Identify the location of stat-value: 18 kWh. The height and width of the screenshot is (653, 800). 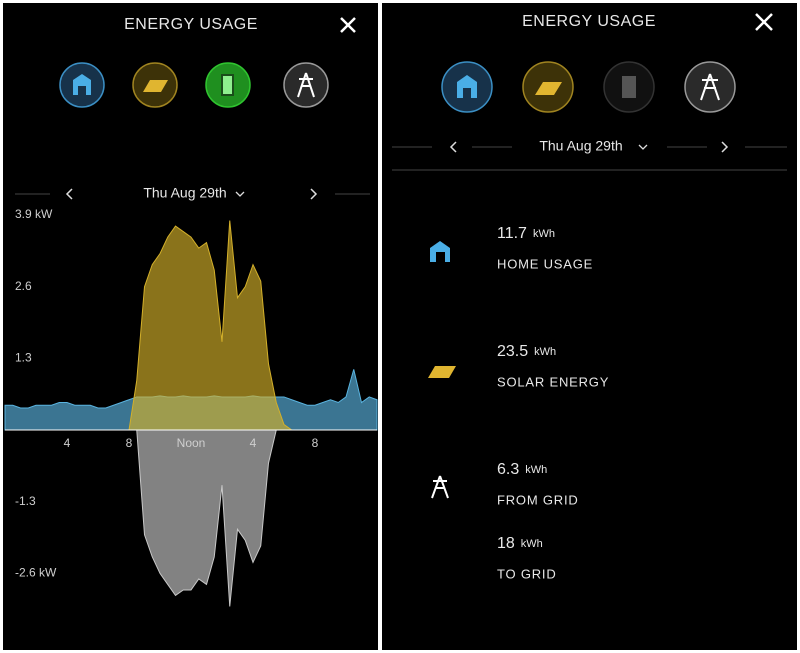
(520, 543).